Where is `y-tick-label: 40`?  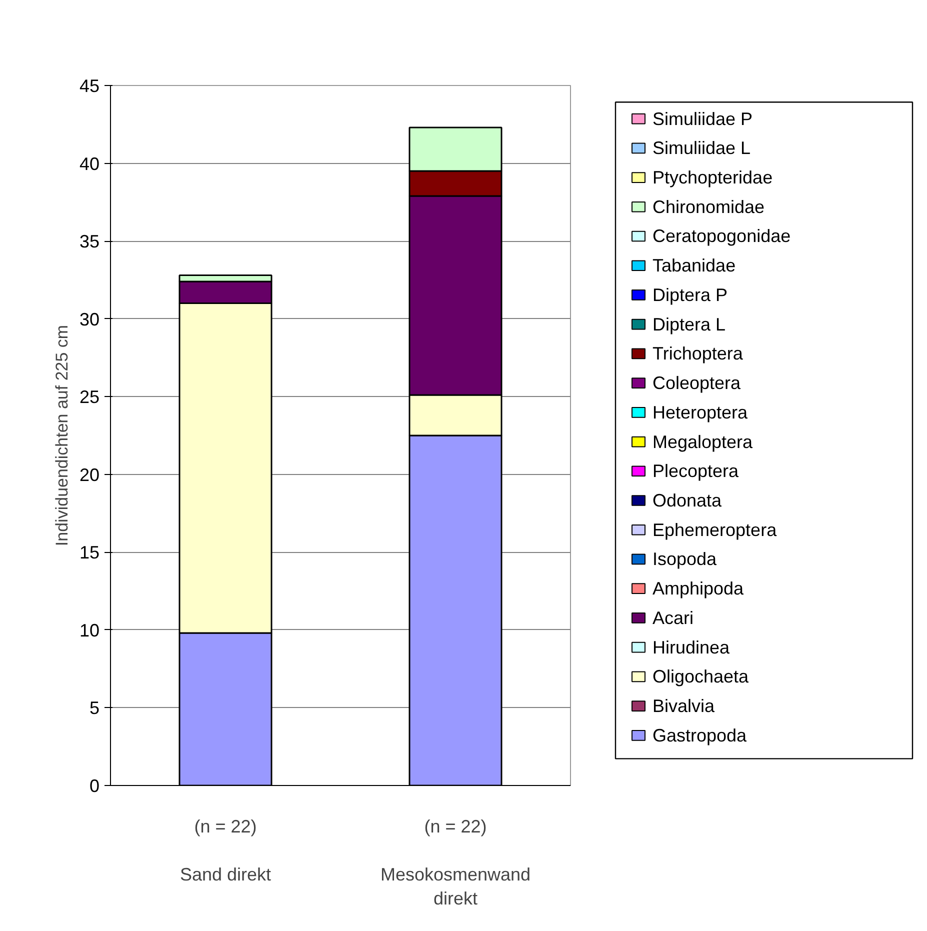 y-tick-label: 40 is located at coordinates (89, 164).